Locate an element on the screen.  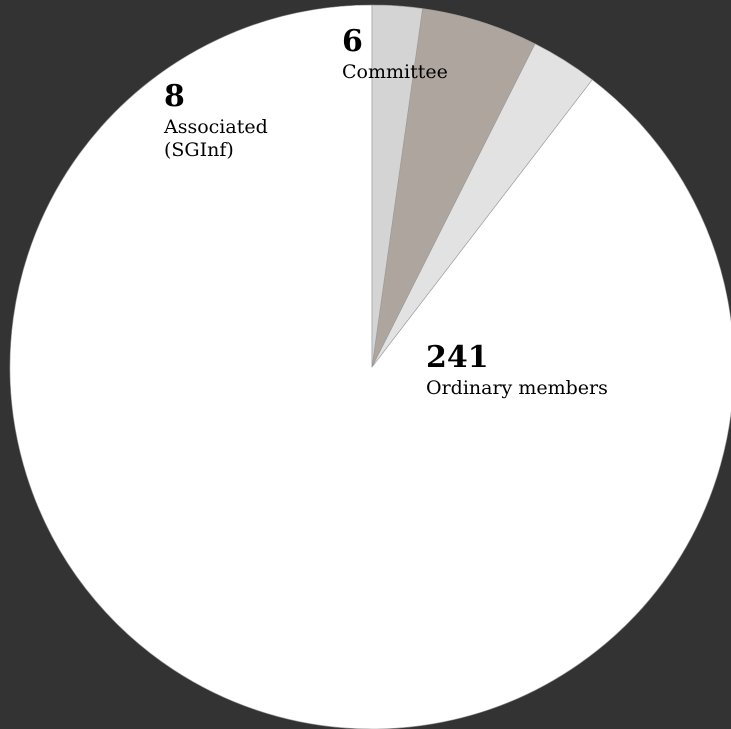
slice-value-ordinary-members: 241 is located at coordinates (457, 357).